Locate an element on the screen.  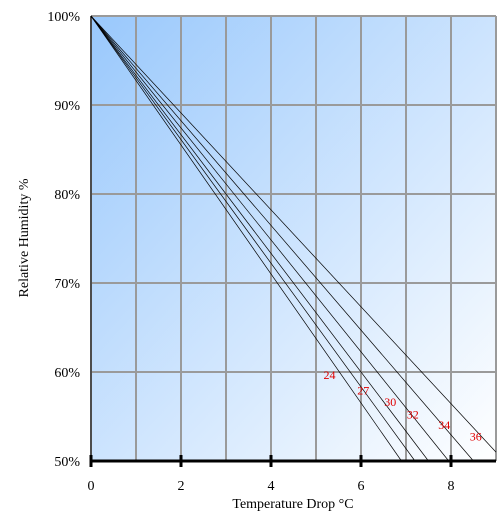
series-label-32: 32 is located at coordinates (413, 414).